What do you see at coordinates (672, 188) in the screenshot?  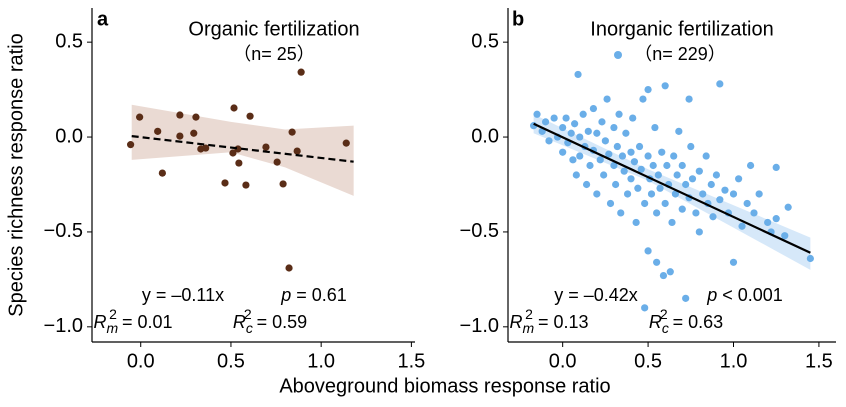 I see `fit-line` at bounding box center [672, 188].